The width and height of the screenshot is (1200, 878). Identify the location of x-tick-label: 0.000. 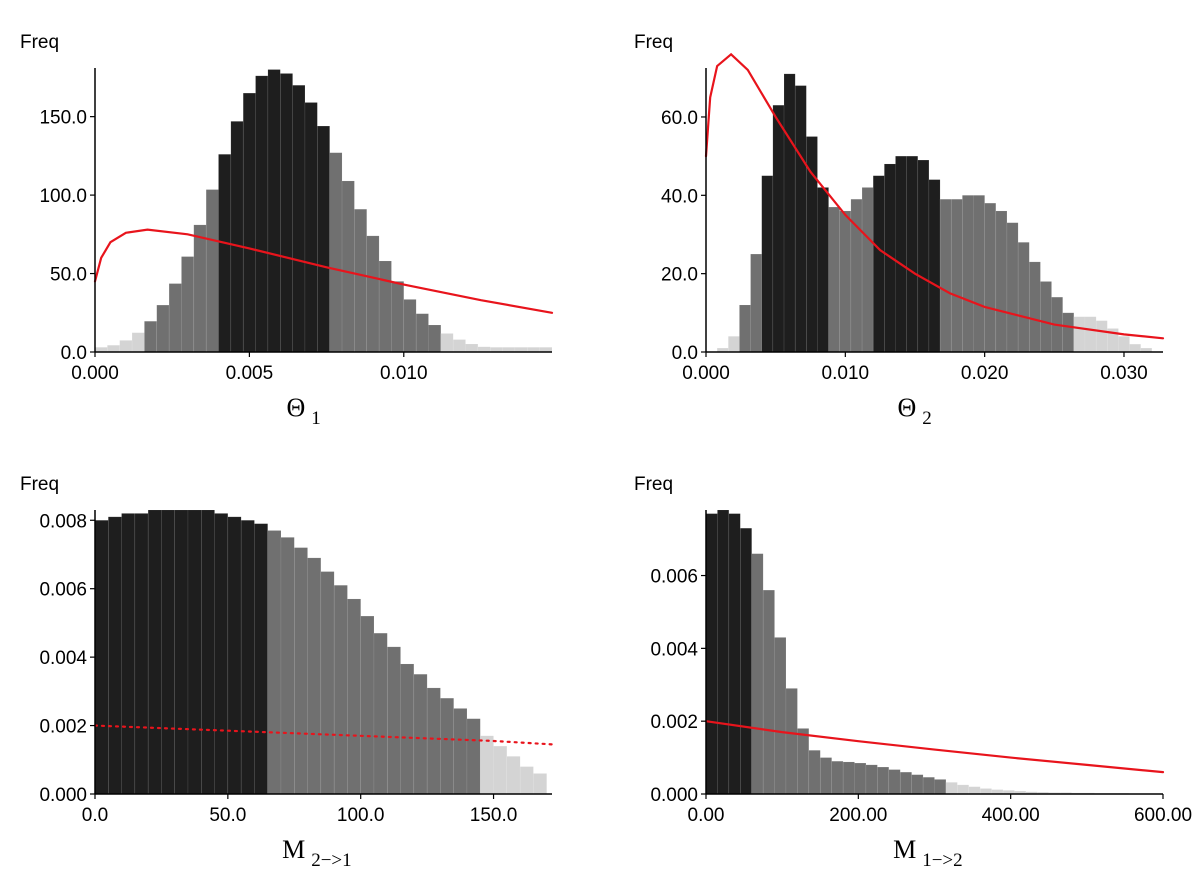
(706, 373).